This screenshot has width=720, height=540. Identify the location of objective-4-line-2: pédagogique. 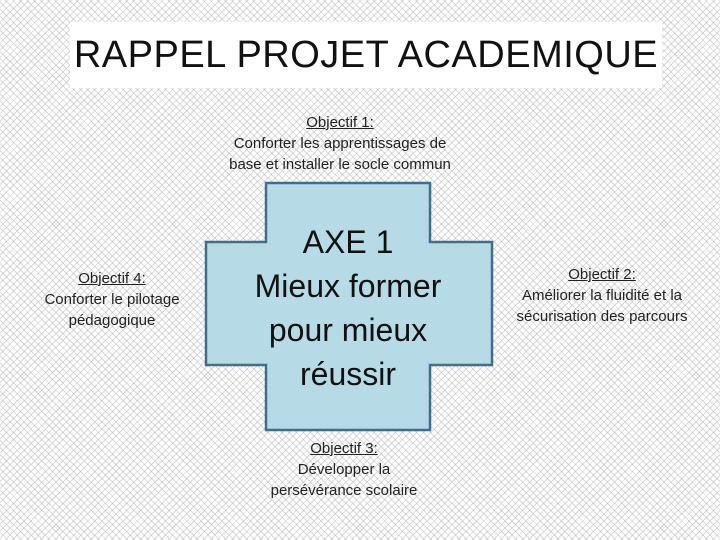
(112, 320).